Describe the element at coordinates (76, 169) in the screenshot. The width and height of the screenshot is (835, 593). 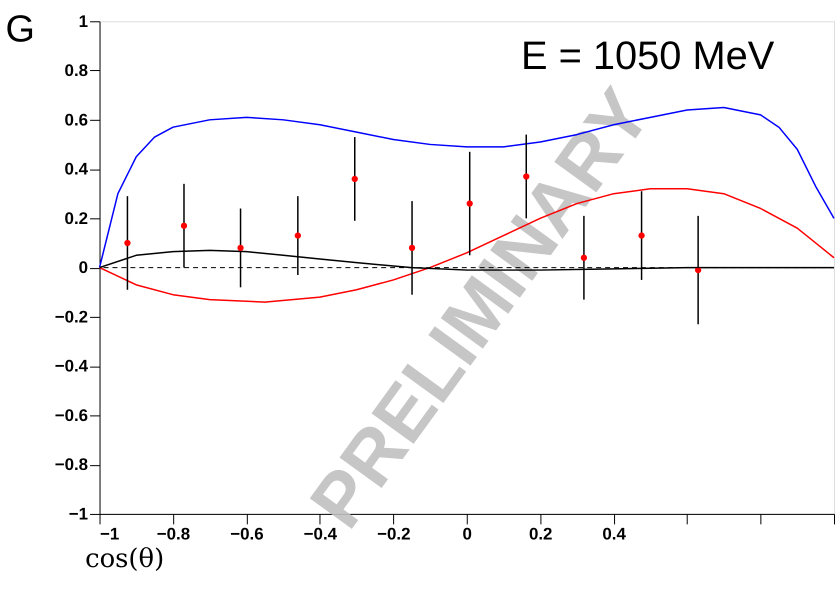
I see `y-tick-label: 0.4` at that location.